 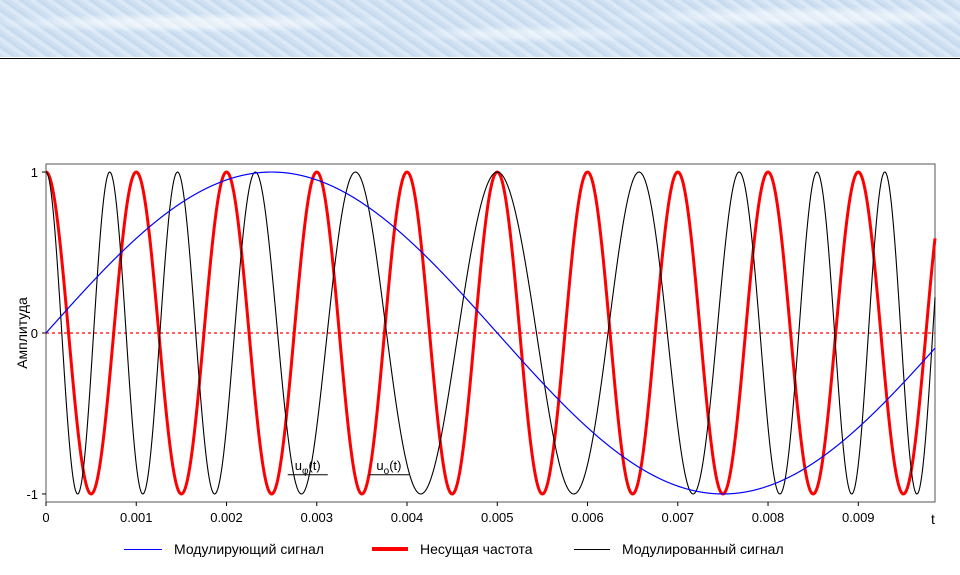 I want to click on x-tick-label: 0.005, so click(x=497, y=517).